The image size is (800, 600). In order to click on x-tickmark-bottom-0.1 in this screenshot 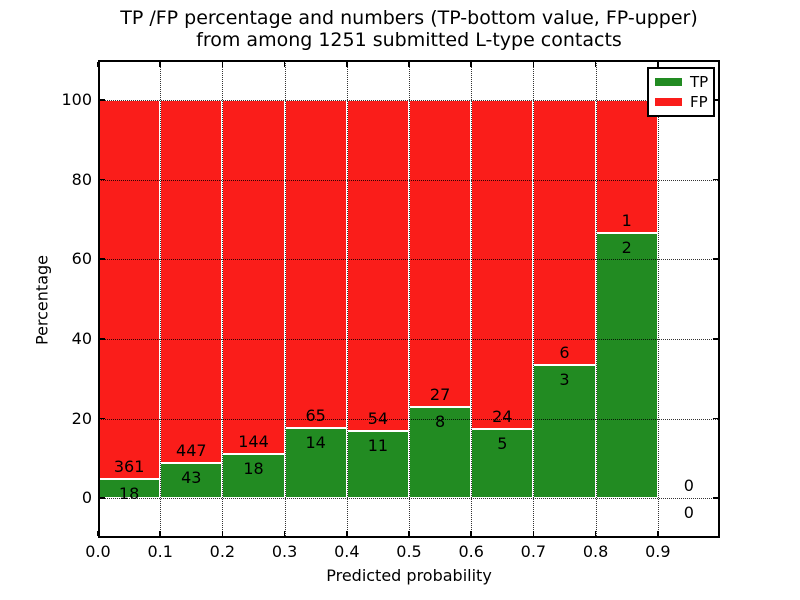, I will do `click(160, 533)`.